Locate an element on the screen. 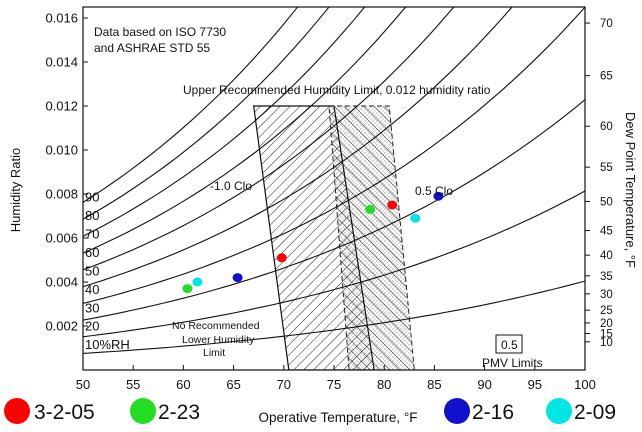 This screenshot has height=432, width=642. pmv-box-value: 0.5 is located at coordinates (509, 345).